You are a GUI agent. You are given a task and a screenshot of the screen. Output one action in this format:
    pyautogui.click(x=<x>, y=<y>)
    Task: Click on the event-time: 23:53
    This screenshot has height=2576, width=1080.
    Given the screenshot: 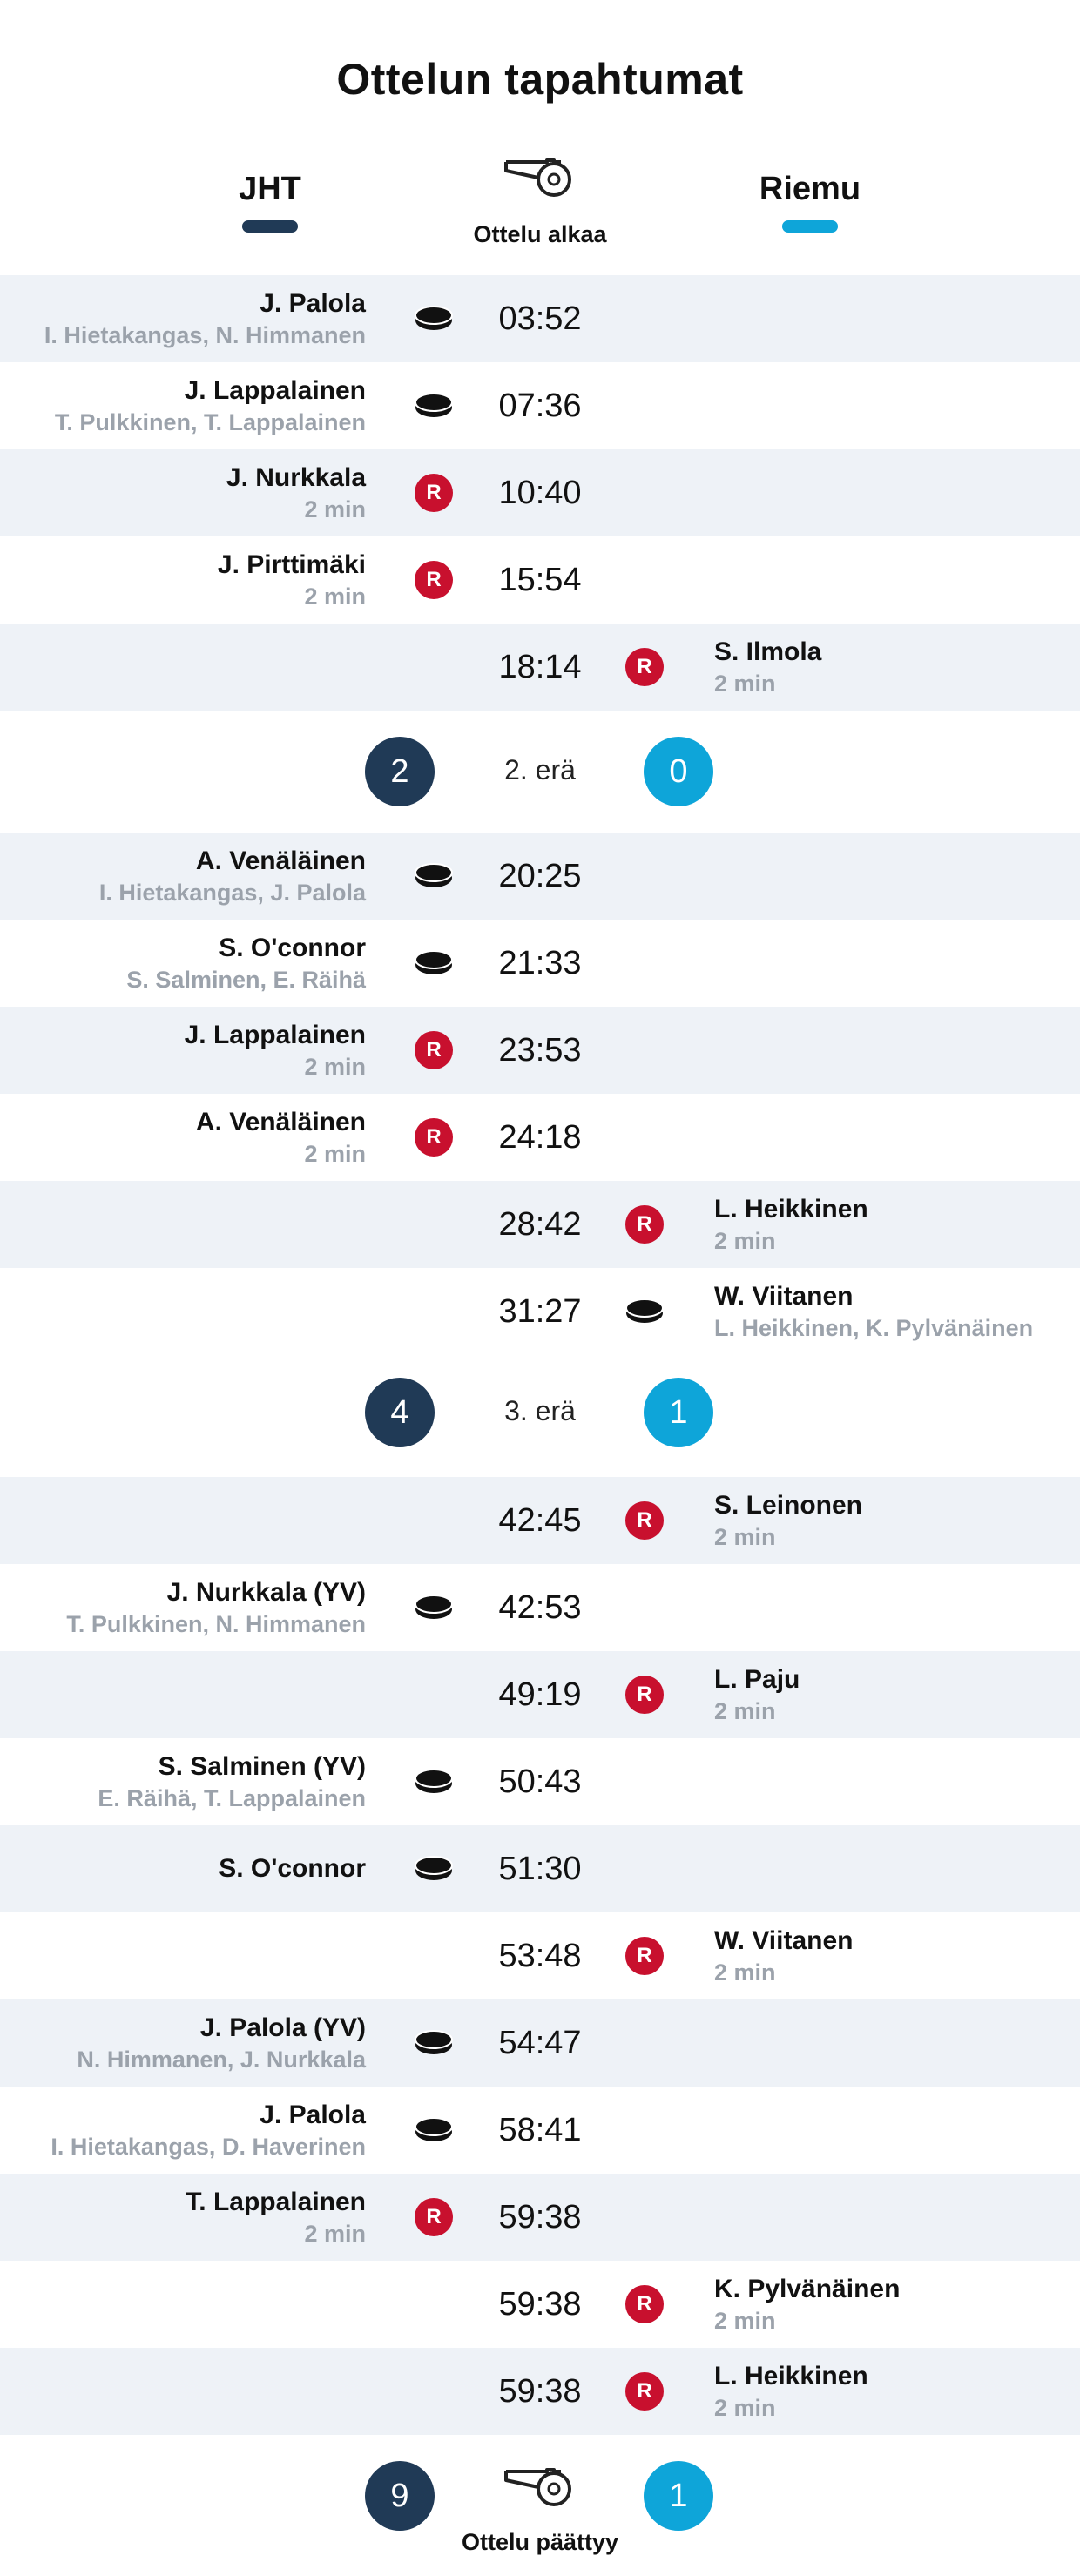 What is the action you would take?
    pyautogui.click(x=540, y=1050)
    